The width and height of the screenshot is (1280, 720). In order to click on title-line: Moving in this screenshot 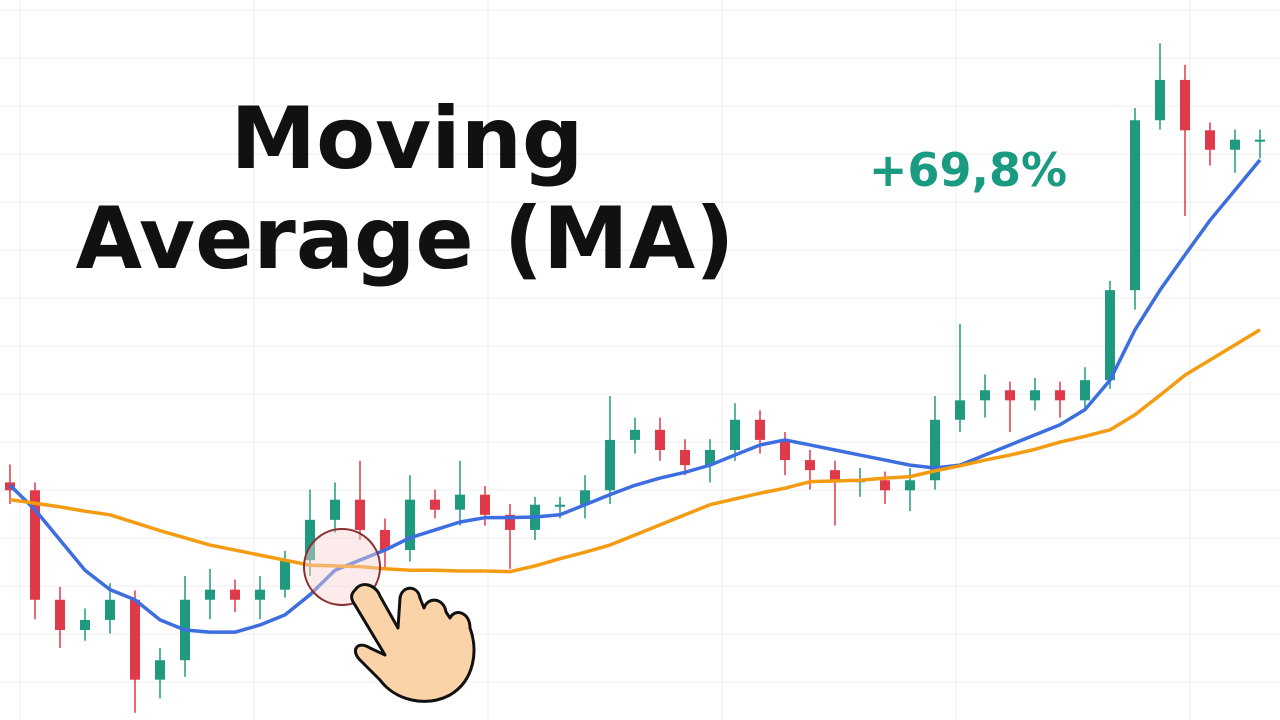, I will do `click(407, 139)`.